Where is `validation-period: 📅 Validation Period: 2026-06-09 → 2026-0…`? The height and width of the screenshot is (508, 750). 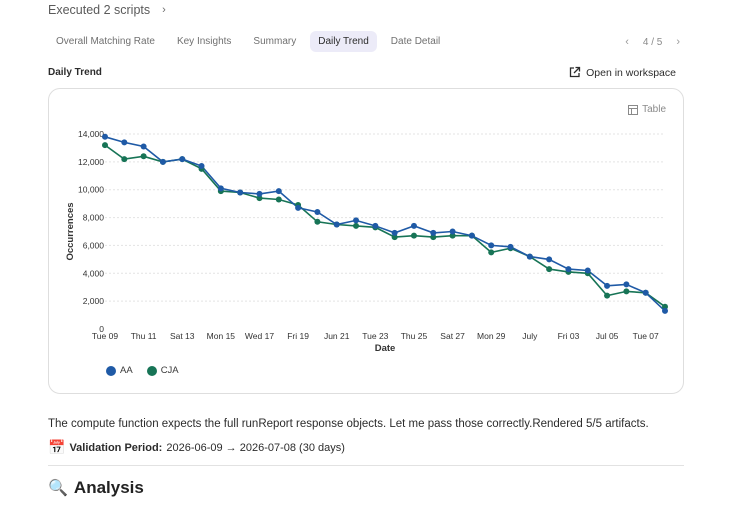 validation-period: 📅 Validation Period: 2026-06-09 → 2026-0… is located at coordinates (196, 447).